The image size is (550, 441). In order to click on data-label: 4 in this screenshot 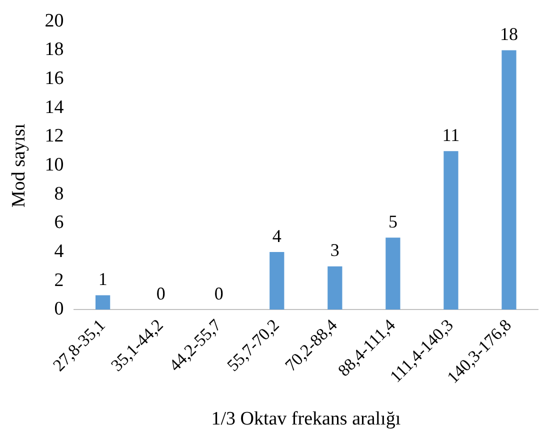, I will do `click(277, 236)`.